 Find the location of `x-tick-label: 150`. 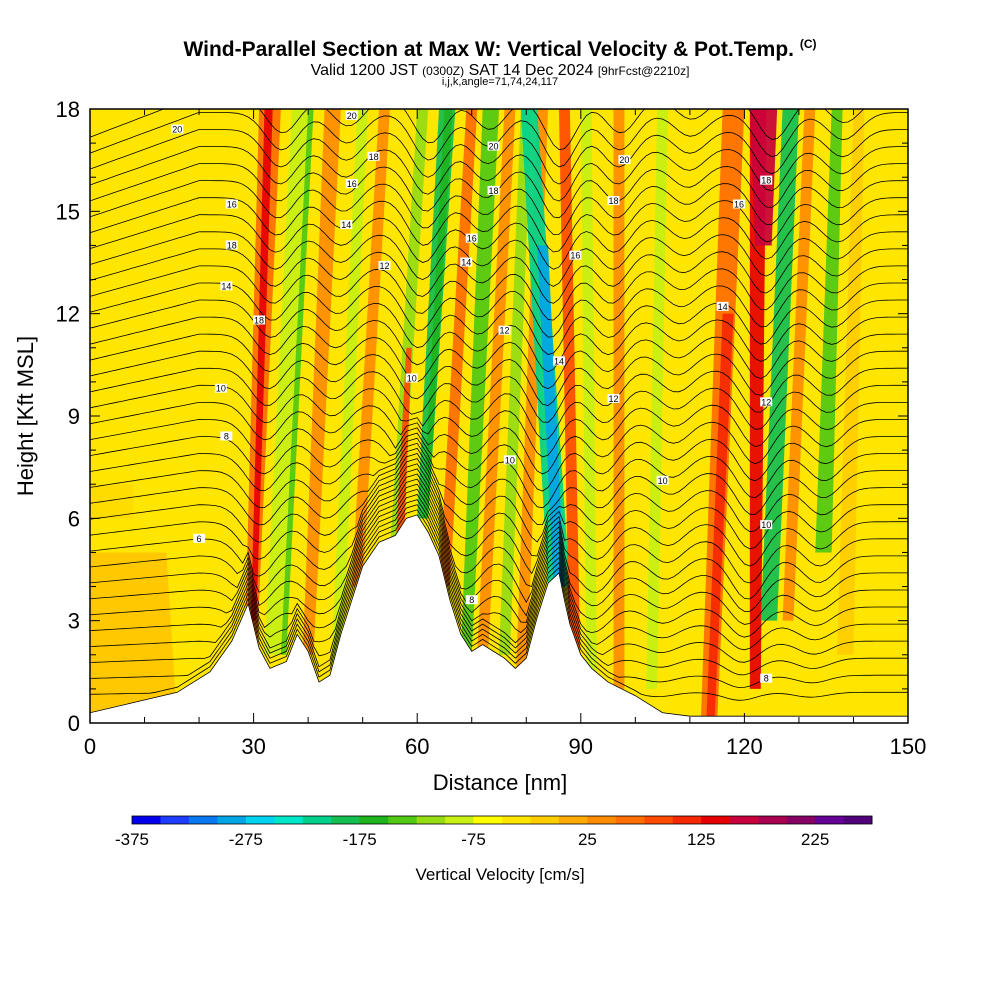

x-tick-label: 150 is located at coordinates (908, 746).